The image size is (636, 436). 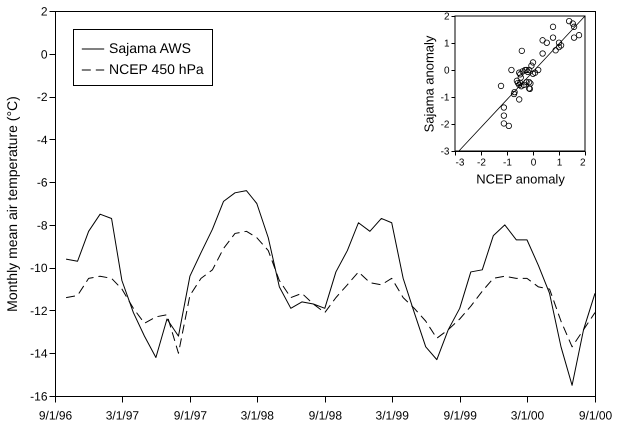 What do you see at coordinates (150, 48) in the screenshot?
I see `legend-label: Sajama AWS` at bounding box center [150, 48].